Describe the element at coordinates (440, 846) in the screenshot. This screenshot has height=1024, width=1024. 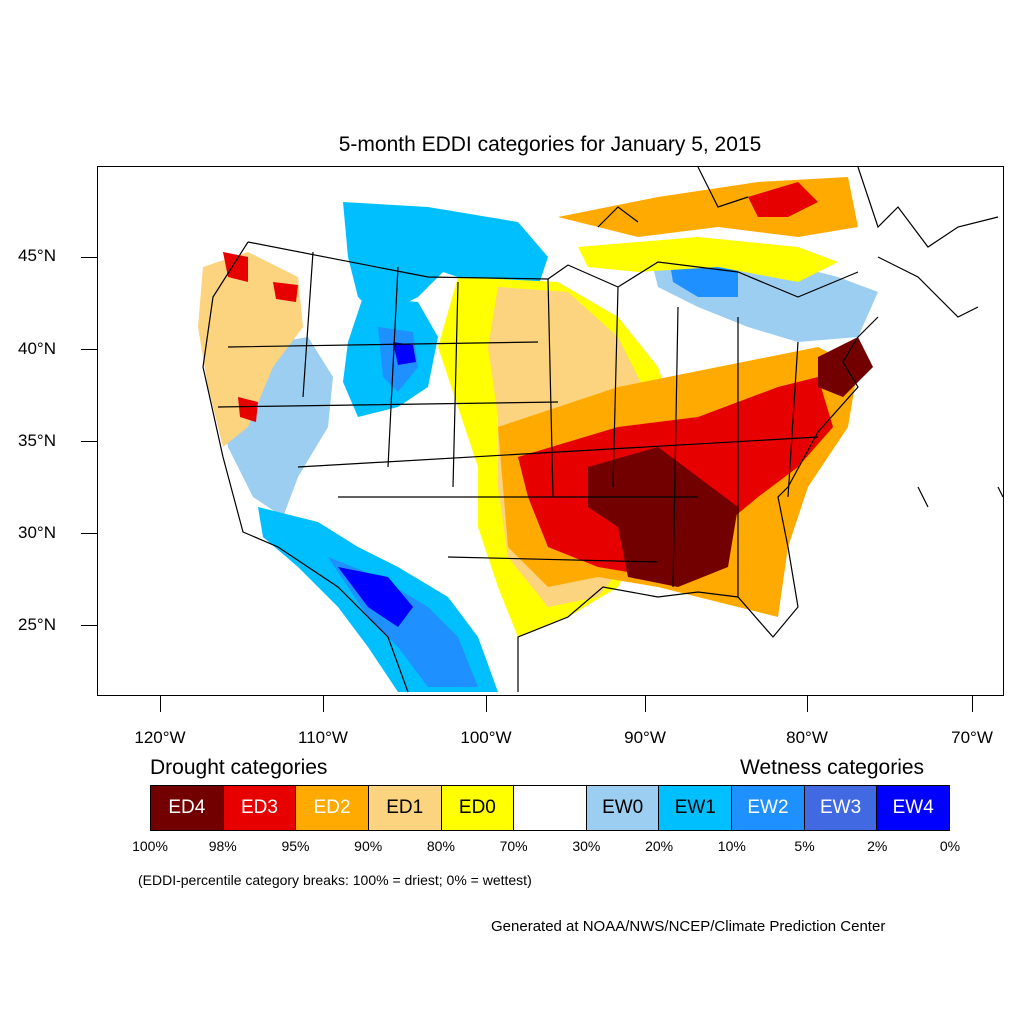
I see `percentile-break-label: 80%` at that location.